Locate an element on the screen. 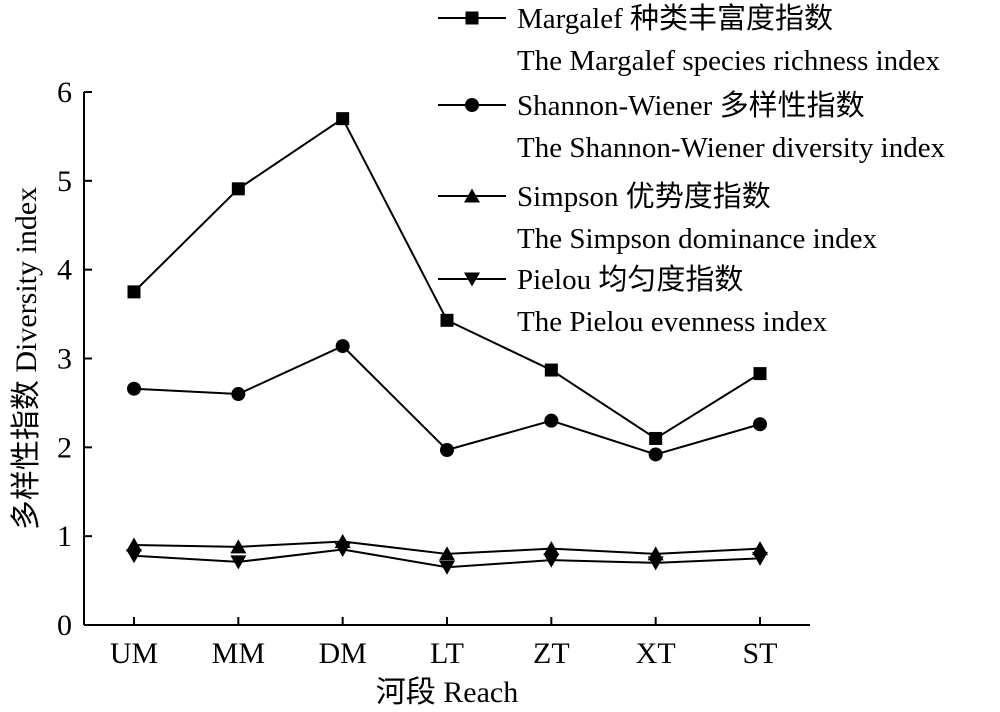 The image size is (1000, 712). legend-label-en: The Pielou evenness index is located at coordinates (672, 322).